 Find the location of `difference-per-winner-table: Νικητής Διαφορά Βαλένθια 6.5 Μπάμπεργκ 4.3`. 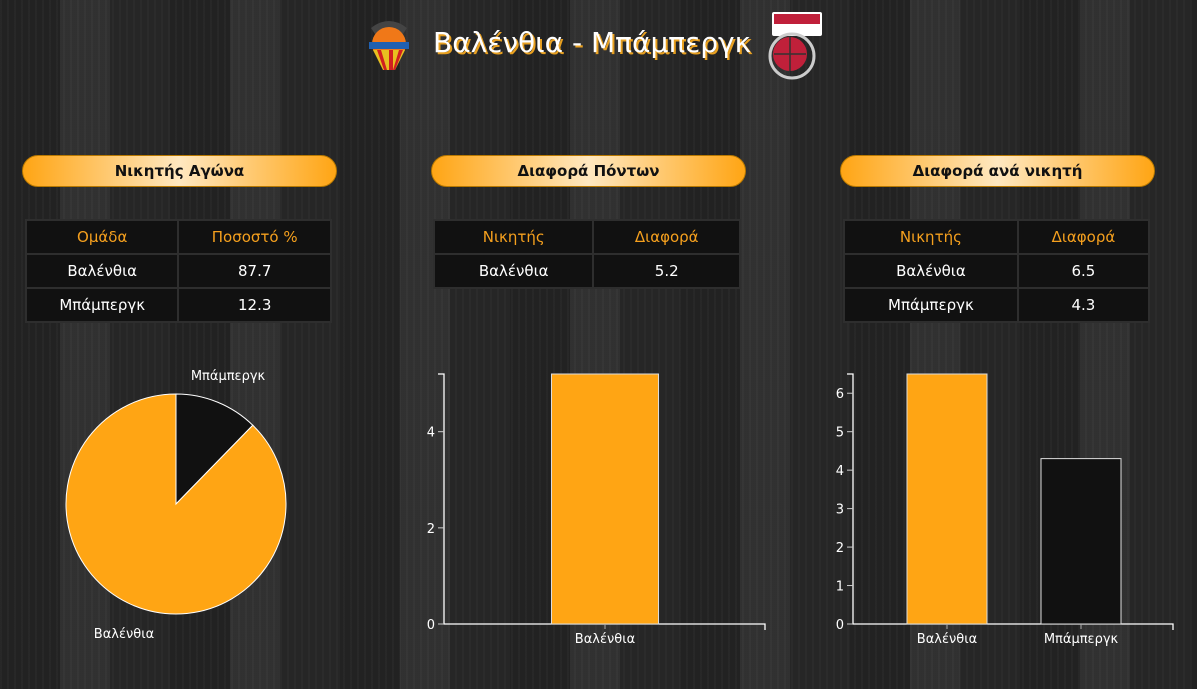

difference-per-winner-table: Νικητής Διαφορά Βαλένθια 6.5 Μπάμπεργκ 4.3 is located at coordinates (997, 271).